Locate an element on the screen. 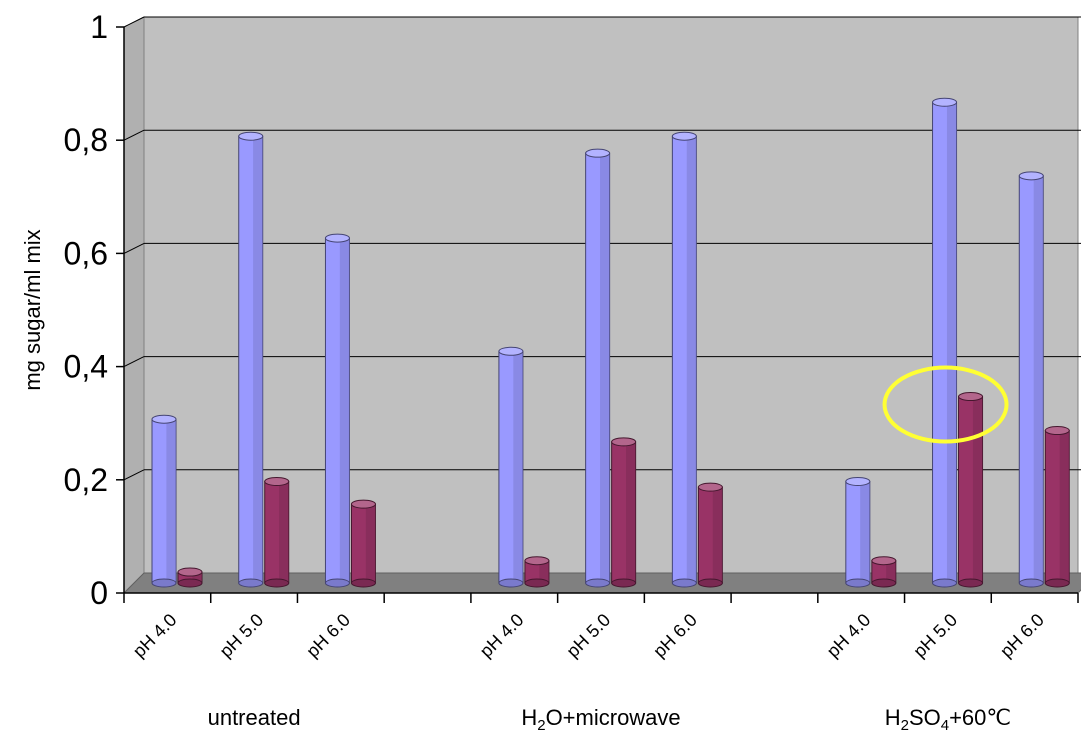 This screenshot has height=733, width=1081. highlight-circle is located at coordinates (945, 404).